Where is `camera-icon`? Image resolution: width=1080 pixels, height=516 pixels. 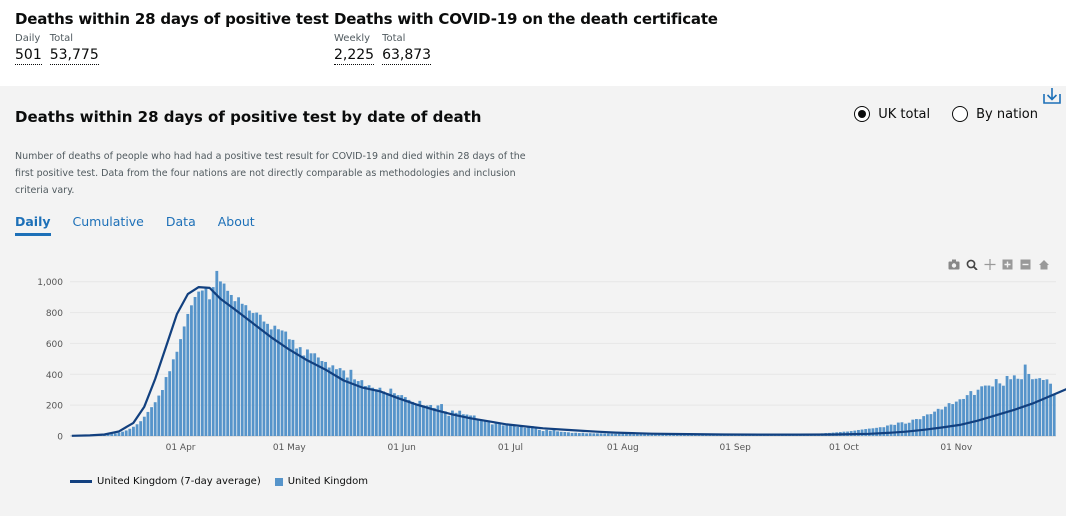
camera-icon is located at coordinates (954, 264).